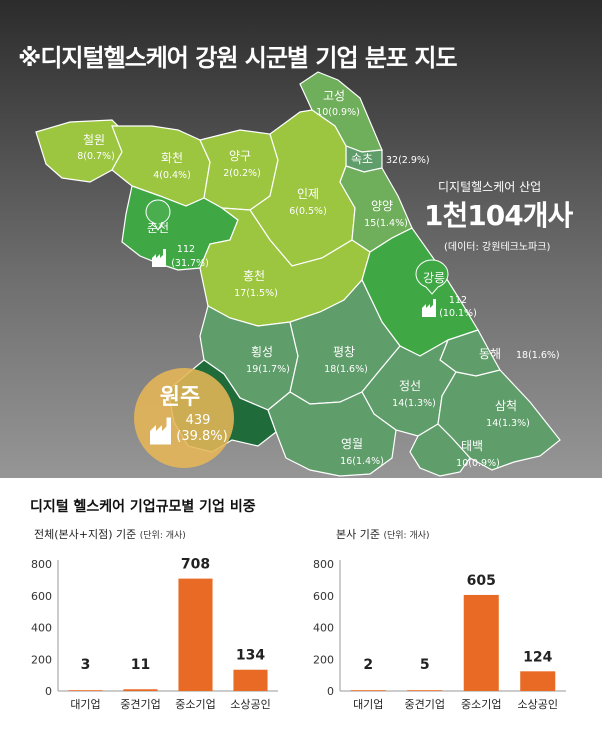  I want to click on region-share-chuncheon: (31.7%), so click(190, 263).